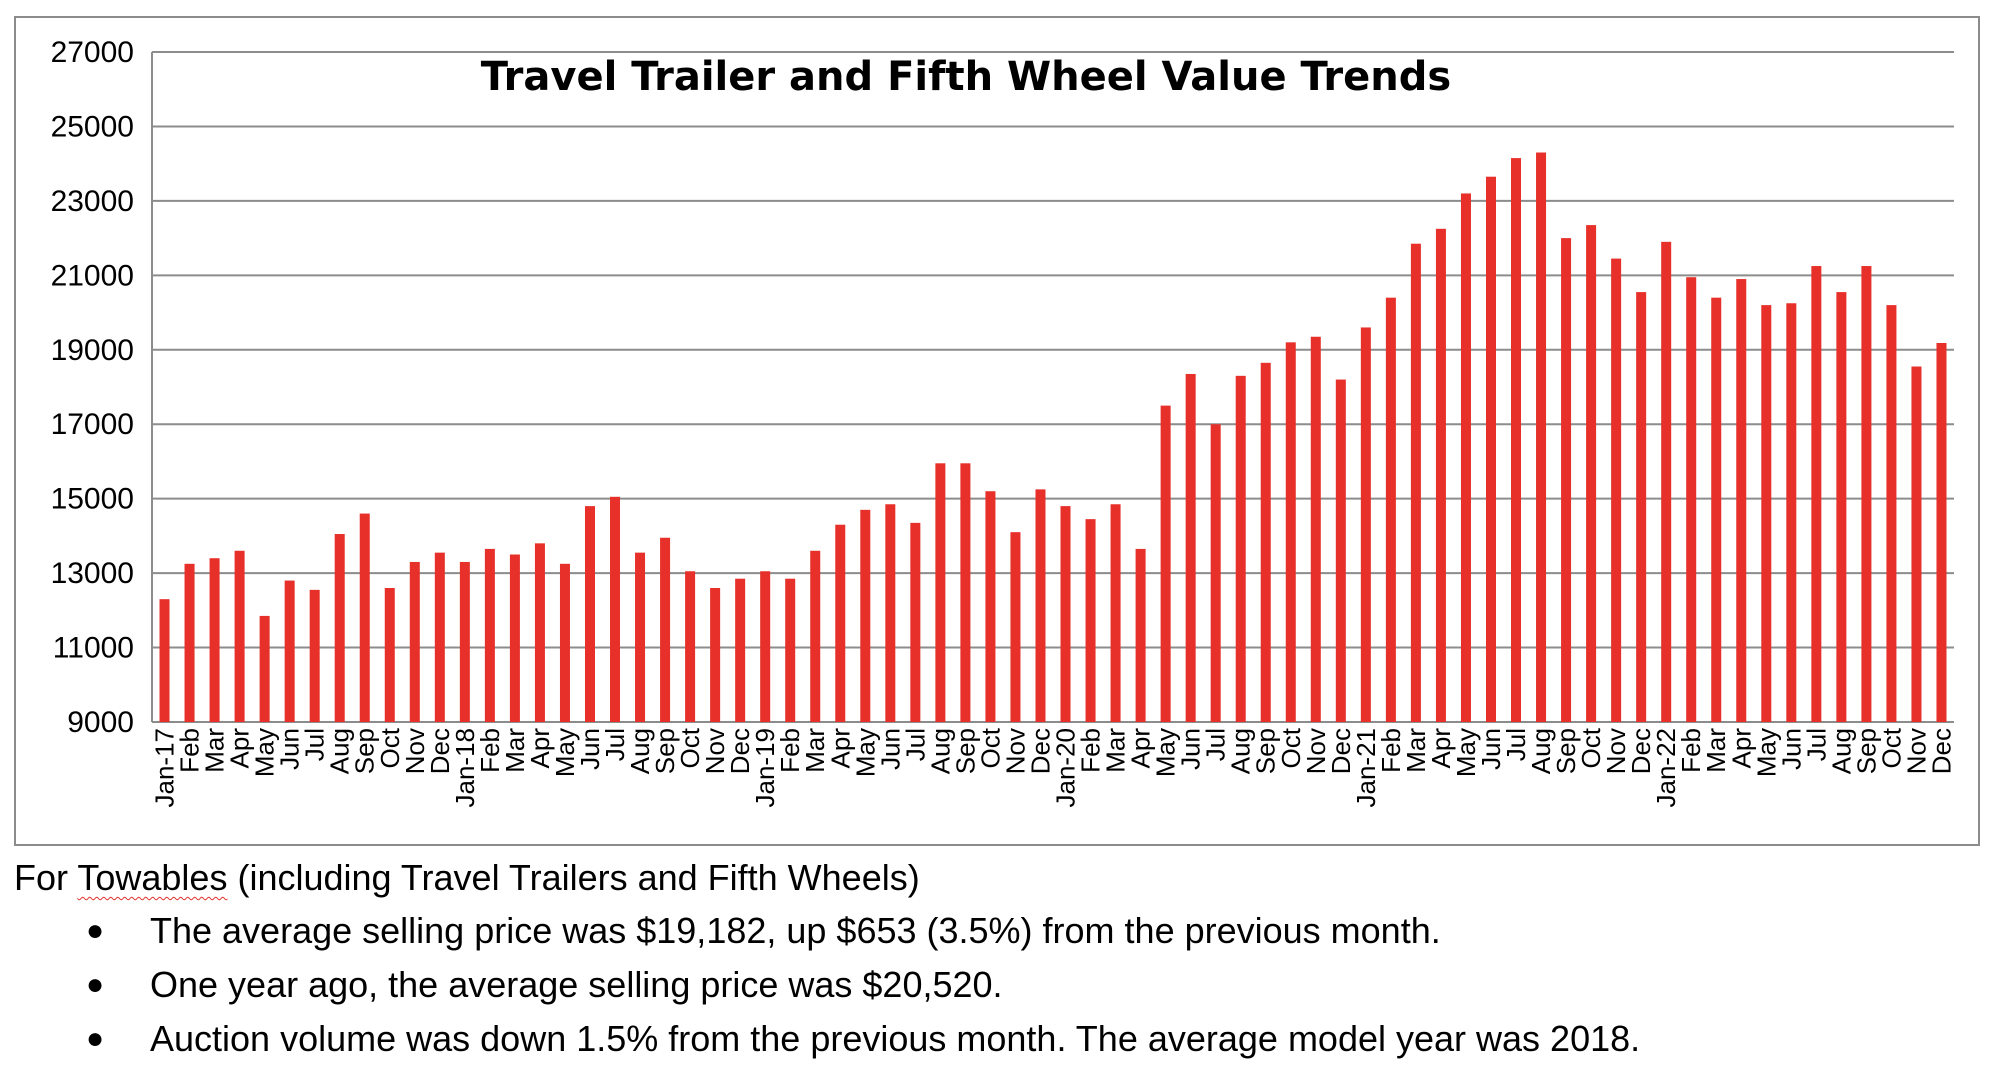 The width and height of the screenshot is (1990, 1086). What do you see at coordinates (1066, 768) in the screenshot?
I see `x-tick-label: Jan-20` at bounding box center [1066, 768].